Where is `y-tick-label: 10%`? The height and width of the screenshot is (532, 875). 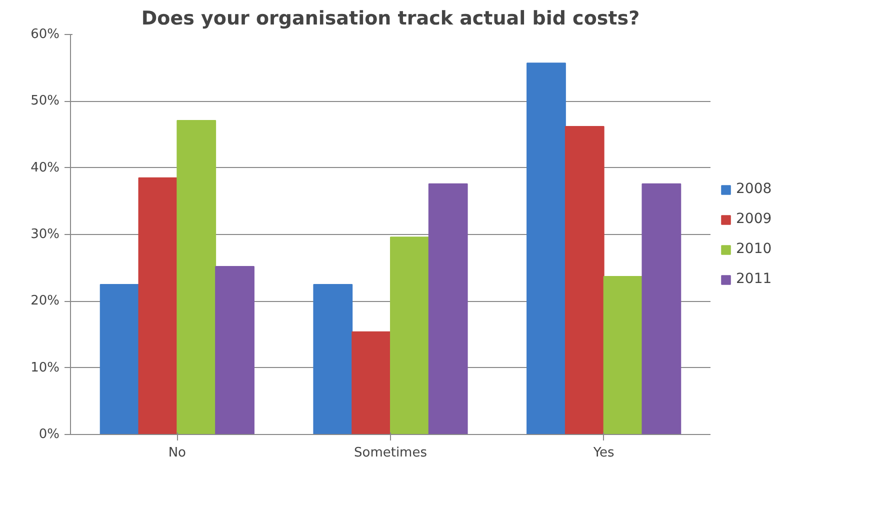 y-tick-label: 10% is located at coordinates (45, 368).